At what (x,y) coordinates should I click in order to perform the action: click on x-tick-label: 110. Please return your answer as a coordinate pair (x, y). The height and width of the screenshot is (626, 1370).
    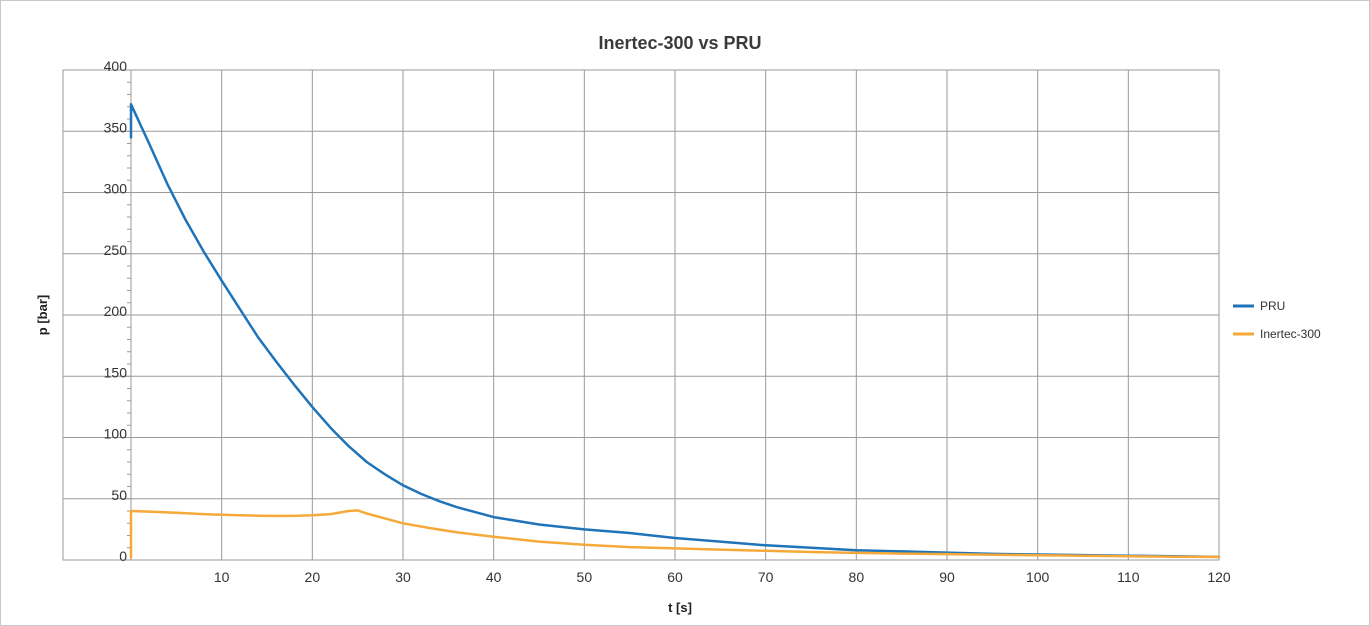
    Looking at the image, I should click on (1128, 577).